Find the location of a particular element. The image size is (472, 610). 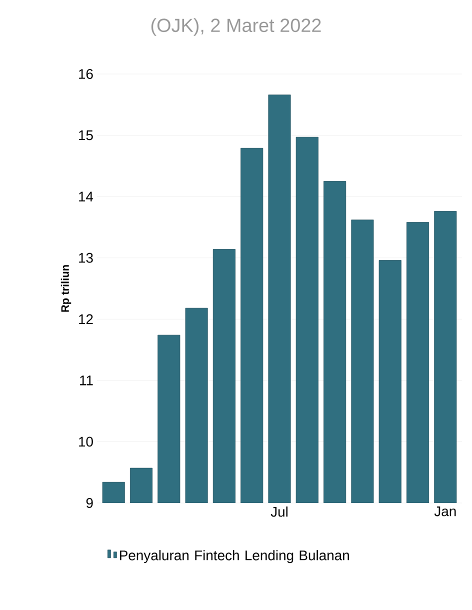

y-axis-title: Rp triliun is located at coordinates (66, 288).